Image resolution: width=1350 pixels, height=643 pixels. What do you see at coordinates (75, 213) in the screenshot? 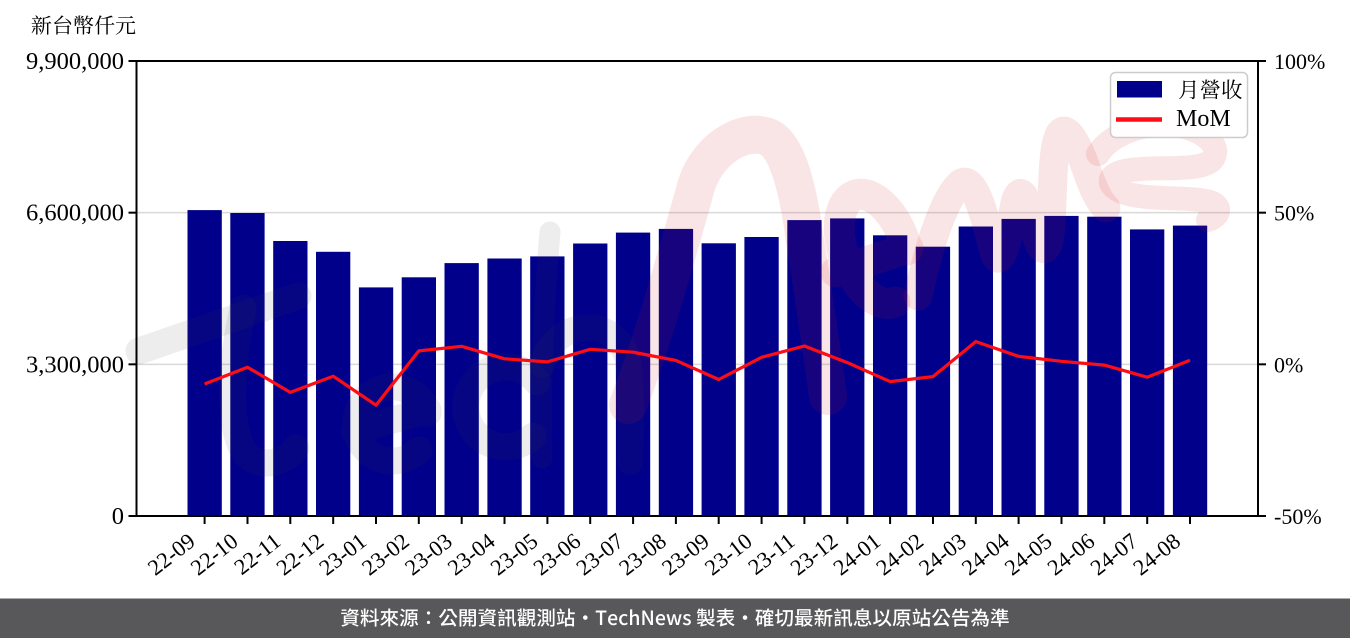
I see `svg-text: 6,600,000` at bounding box center [75, 213].